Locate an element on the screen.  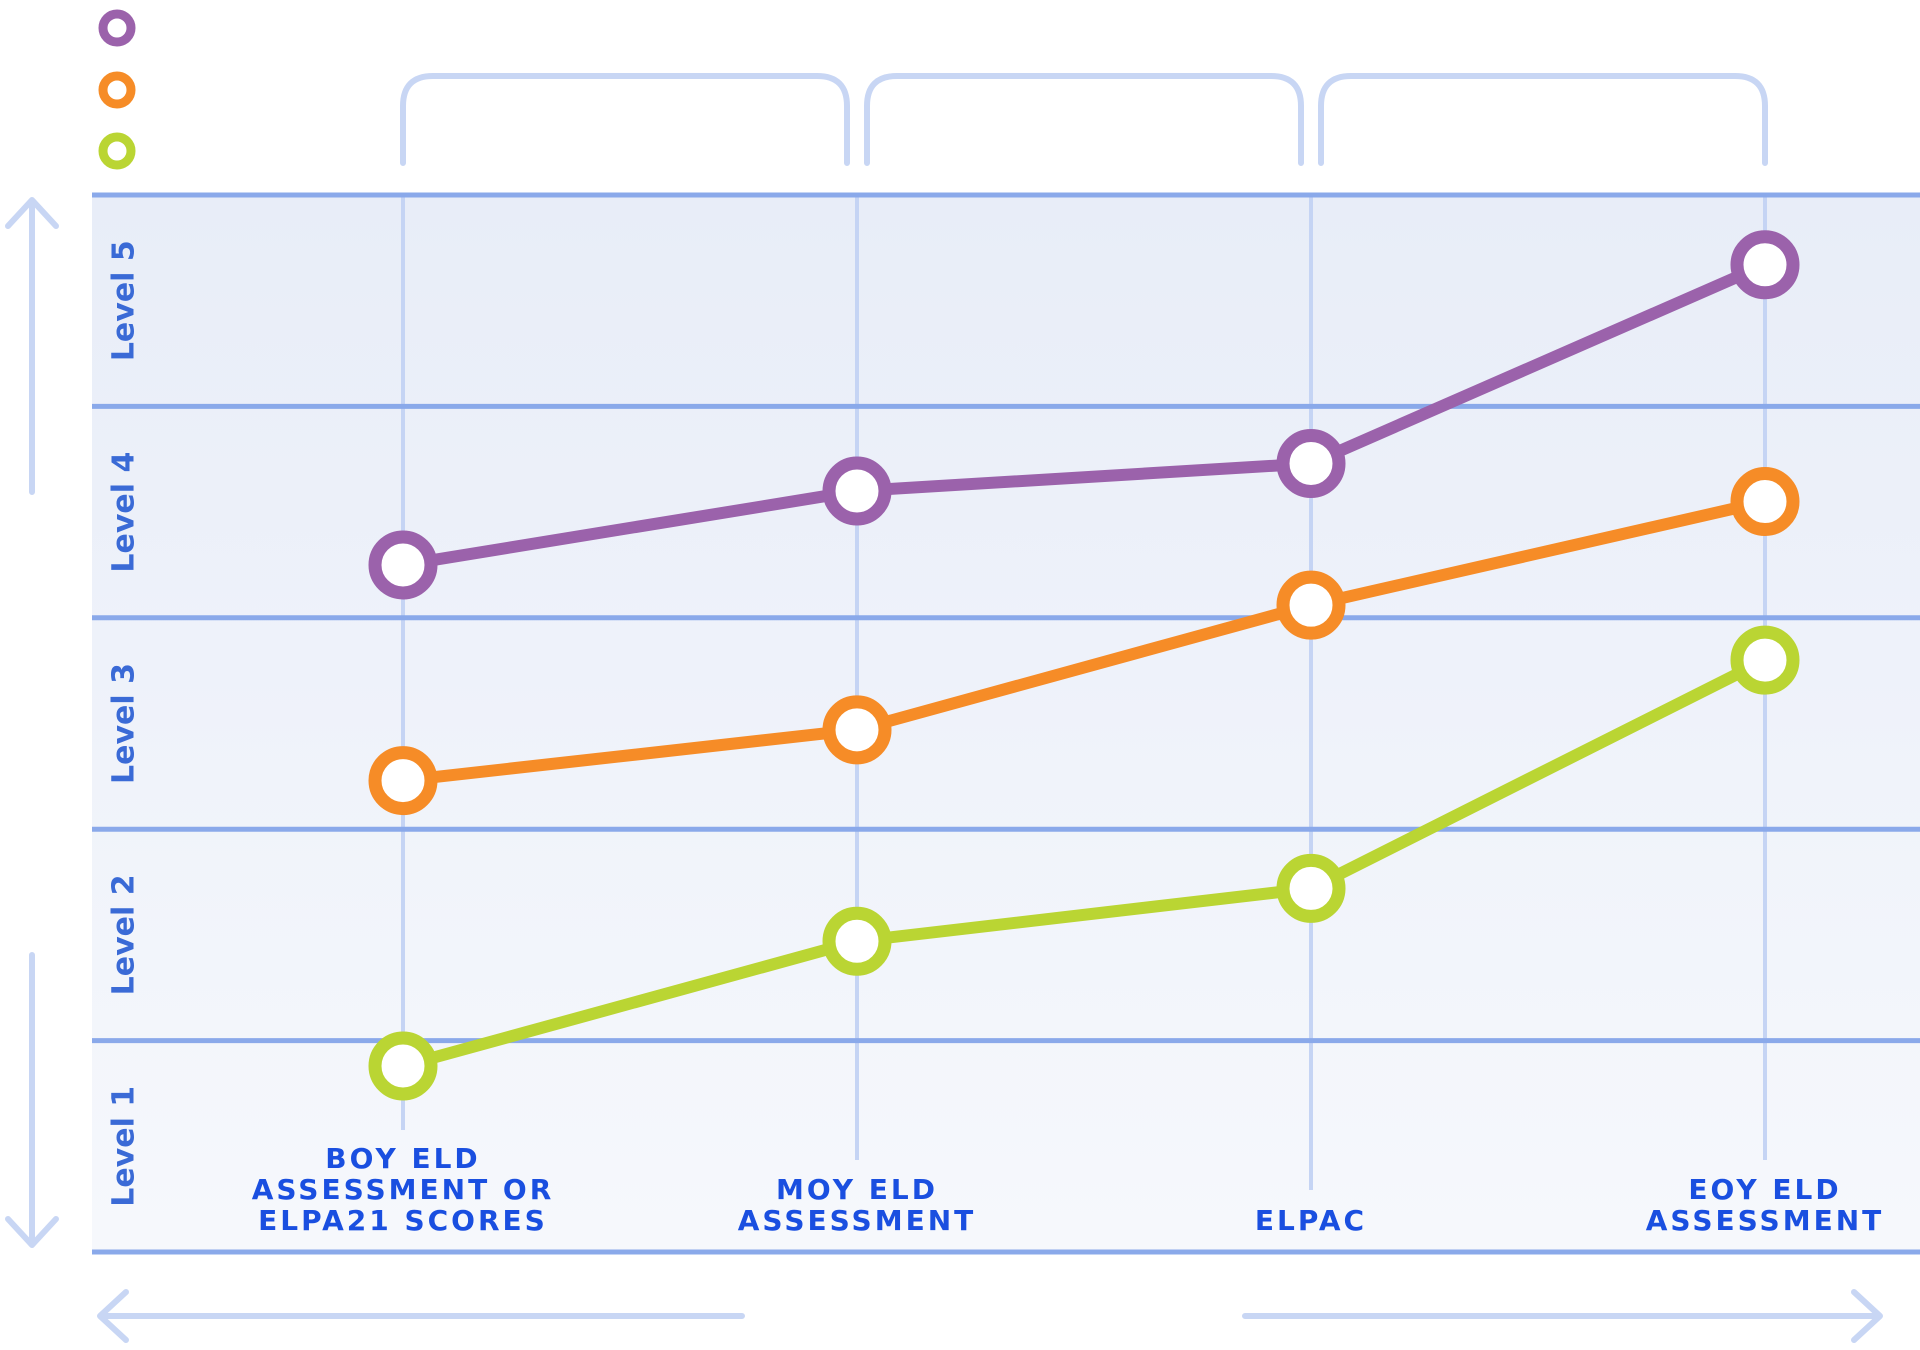
arrow-left is located at coordinates (421, 1316).